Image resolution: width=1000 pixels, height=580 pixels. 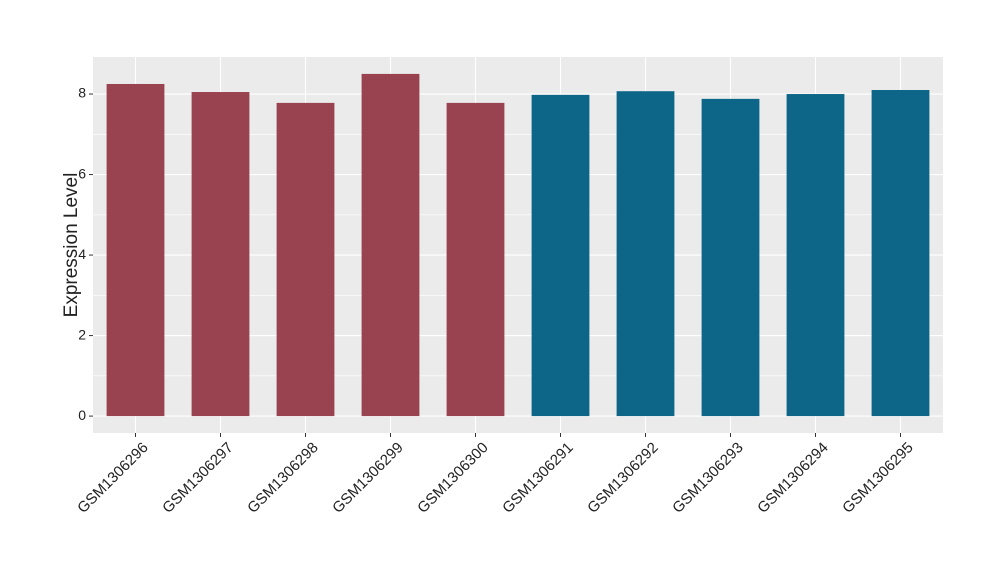 What do you see at coordinates (71, 245) in the screenshot?
I see `y-axis-title: Expression Level` at bounding box center [71, 245].